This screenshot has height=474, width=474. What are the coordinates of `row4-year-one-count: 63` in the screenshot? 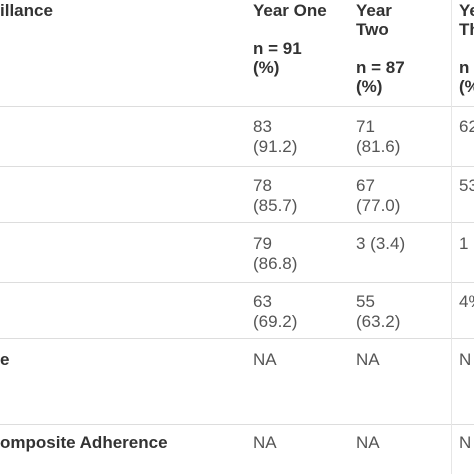 It's located at (262, 301).